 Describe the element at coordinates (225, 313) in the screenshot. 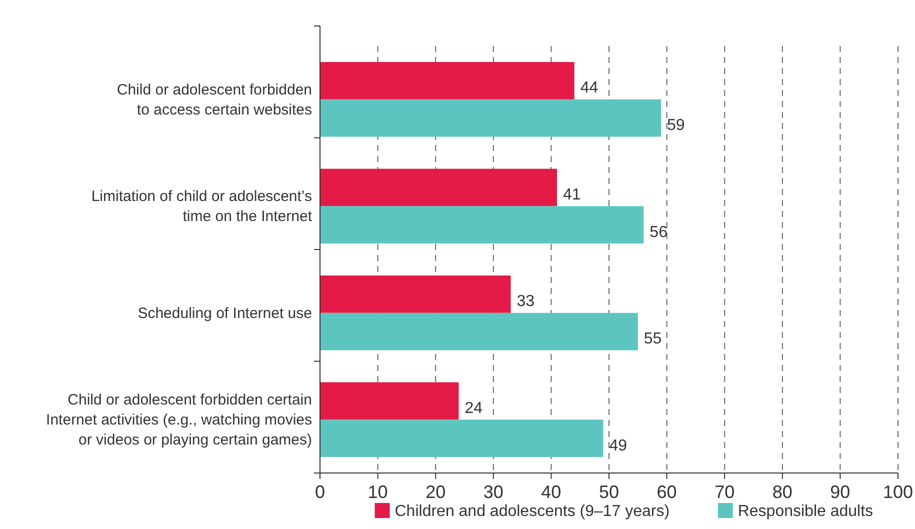

I see `y-tick-label: Scheduling of Internet use` at that location.